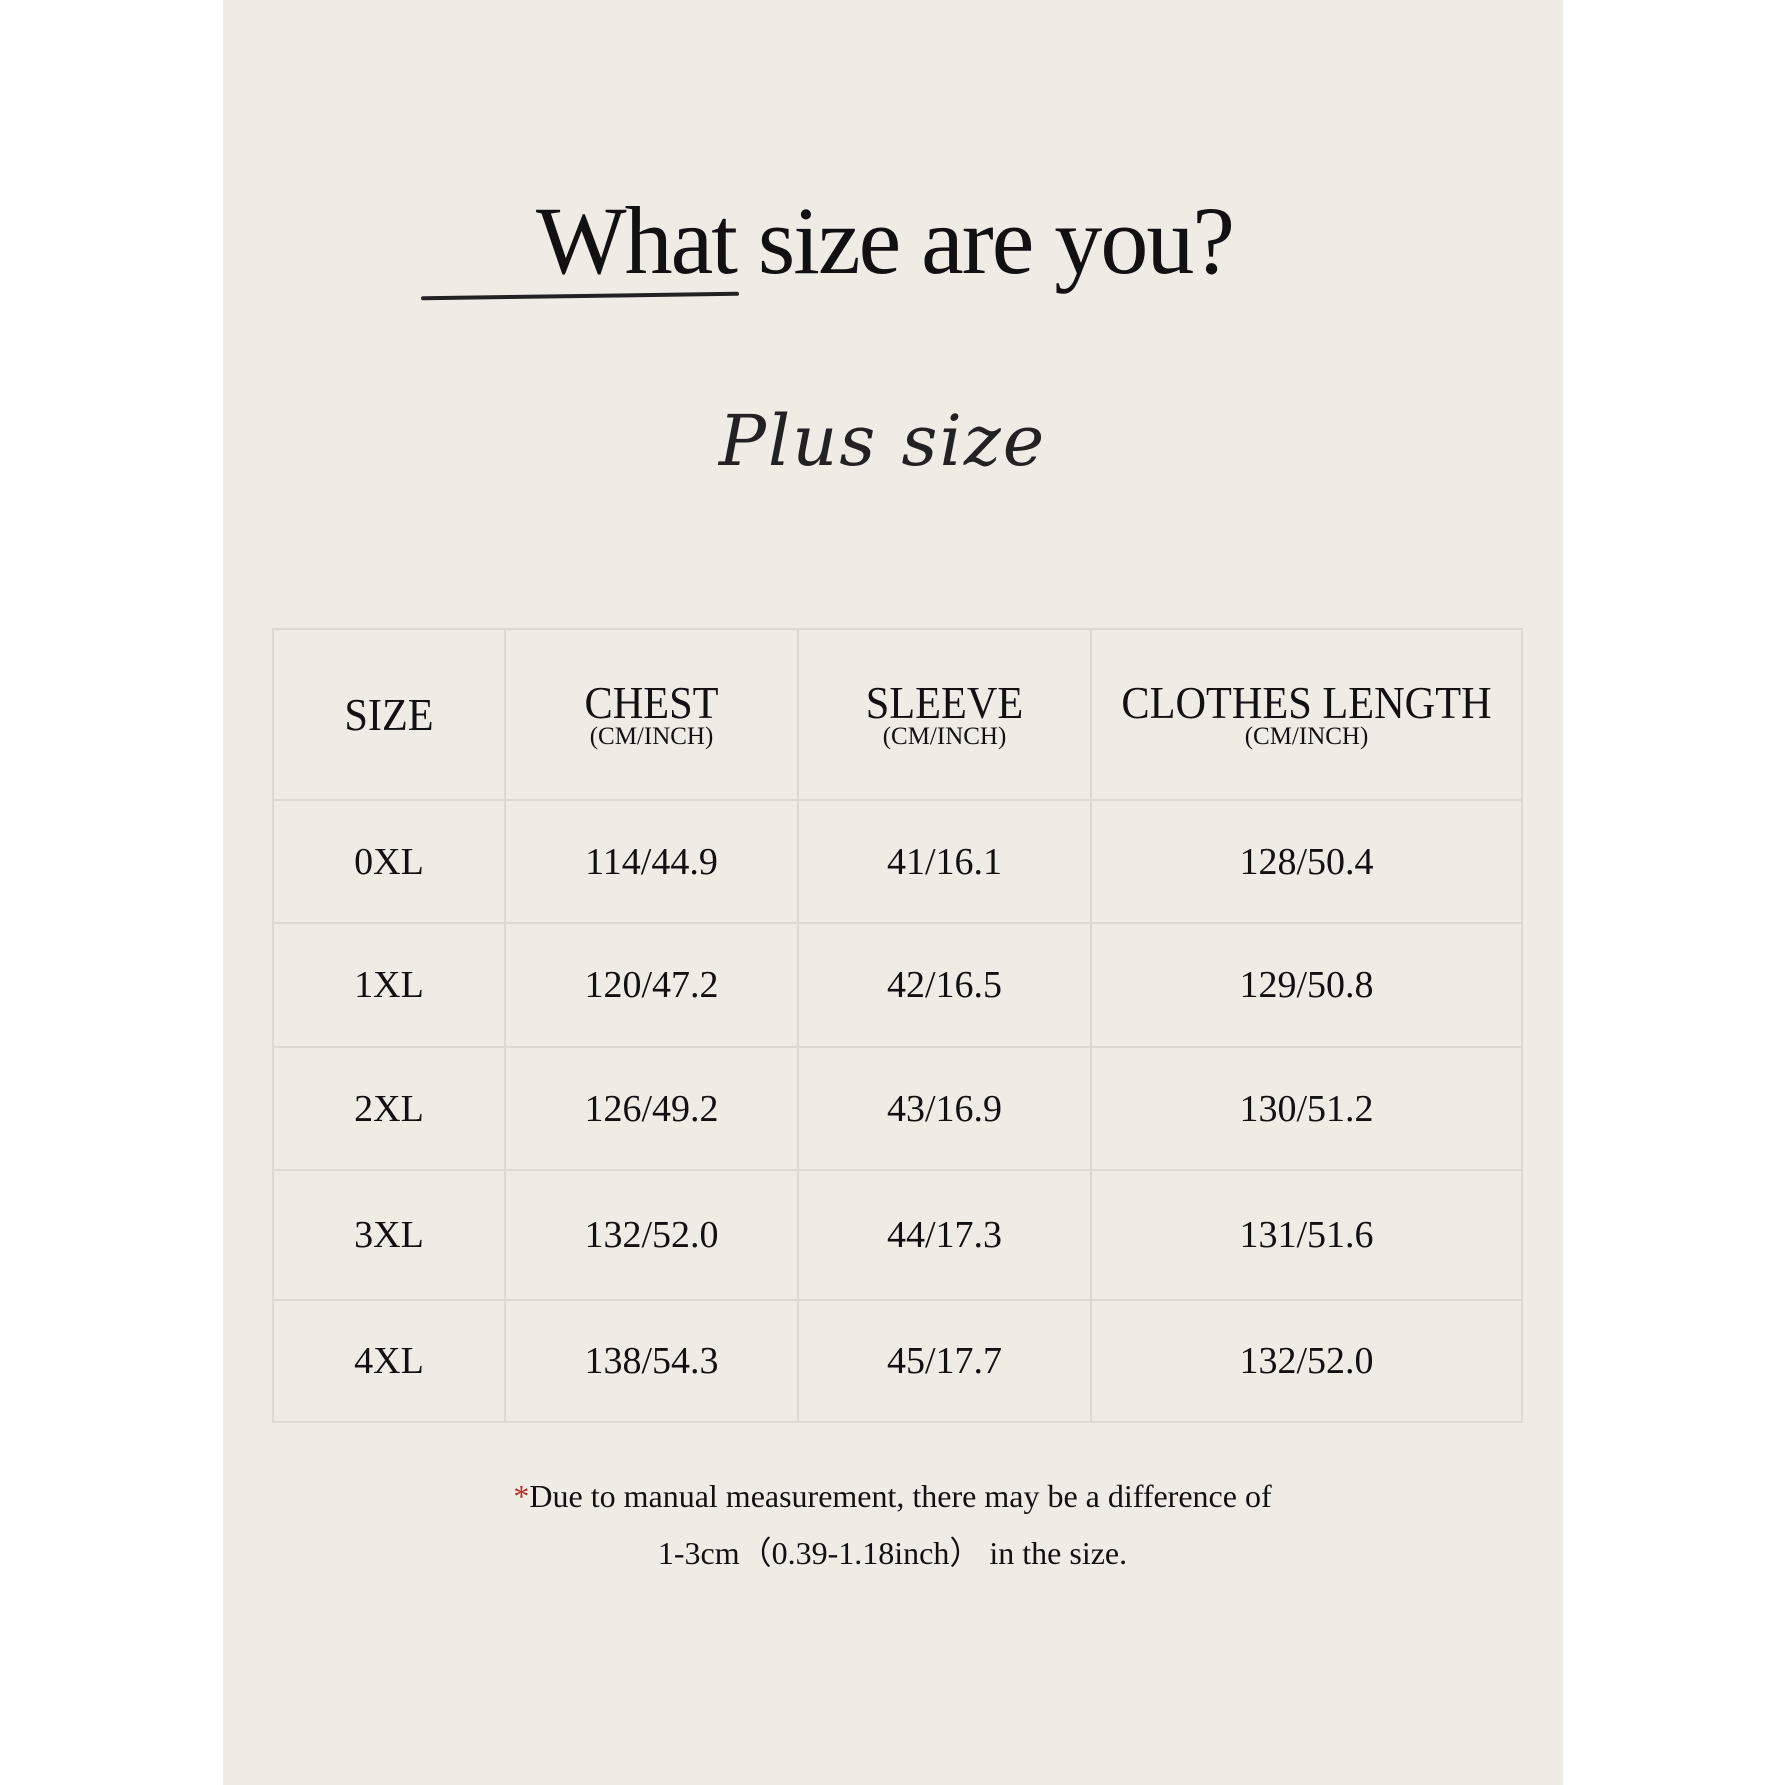 This screenshot has height=1785, width=1785. I want to click on header-size: SIZE, so click(389, 714).